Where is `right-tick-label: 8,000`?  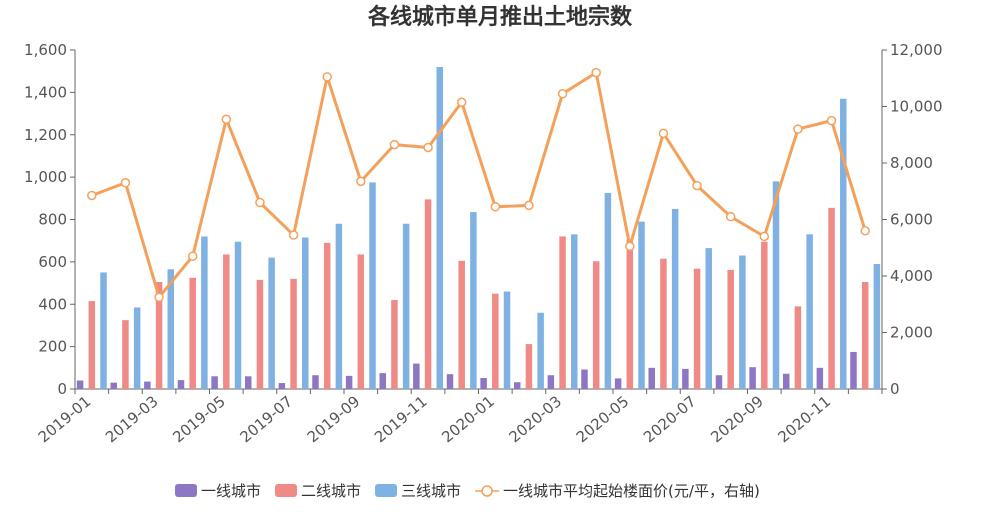 right-tick-label: 8,000 is located at coordinates (911, 163).